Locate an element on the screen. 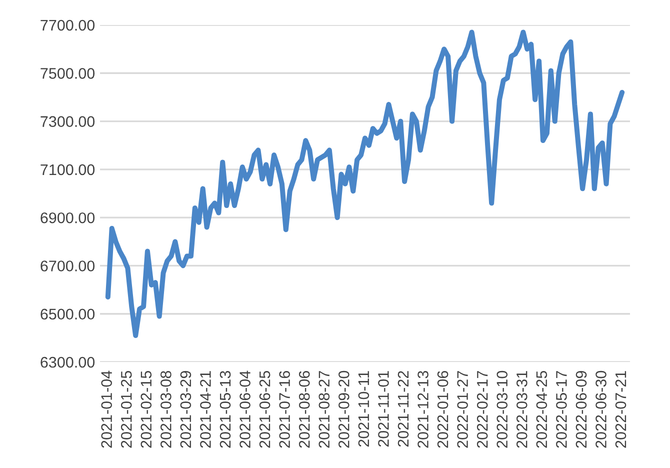 The width and height of the screenshot is (670, 468). y-tick-label: 6300.00 is located at coordinates (67, 362).